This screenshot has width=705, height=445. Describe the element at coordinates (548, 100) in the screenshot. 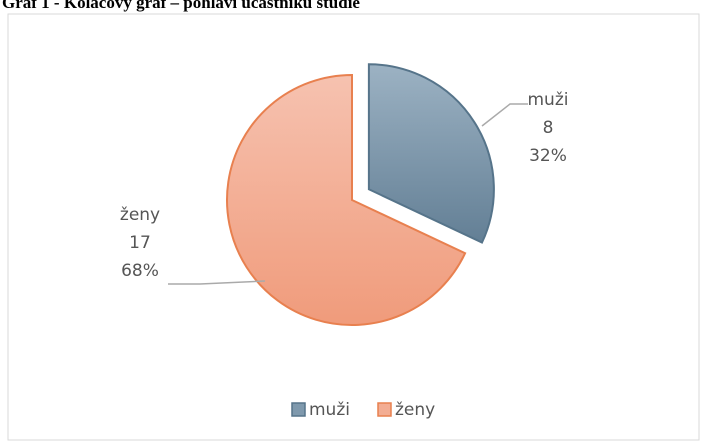

I see `data-label-name: muži` at that location.